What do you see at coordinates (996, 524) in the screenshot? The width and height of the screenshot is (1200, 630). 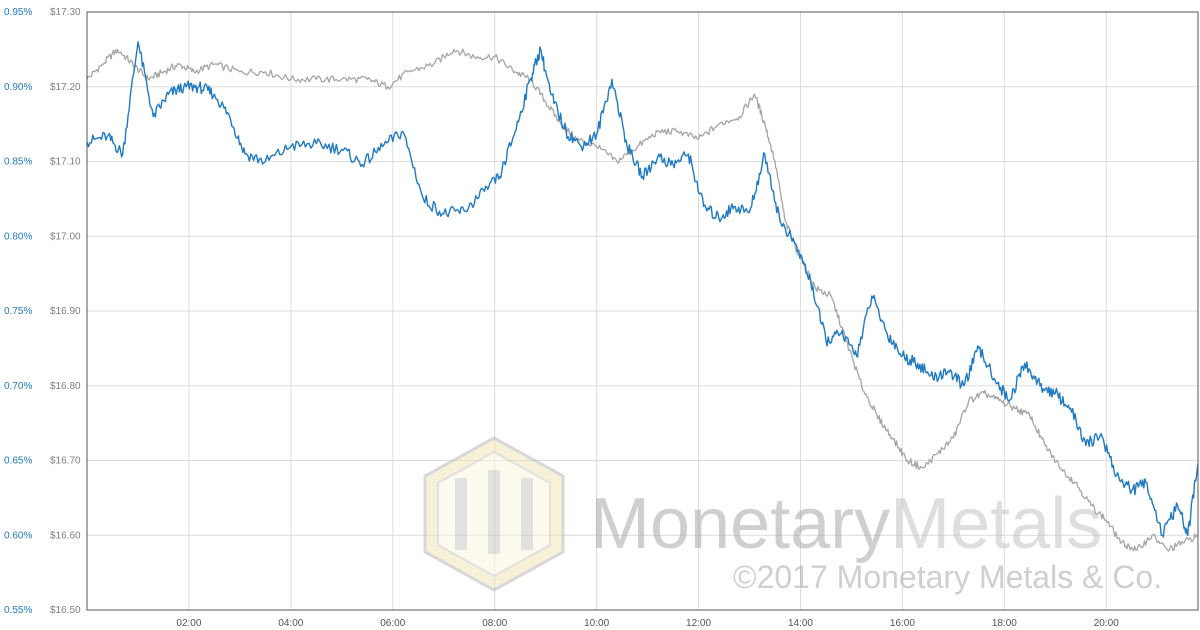 I see `watermark-brand-word2: Metals` at bounding box center [996, 524].